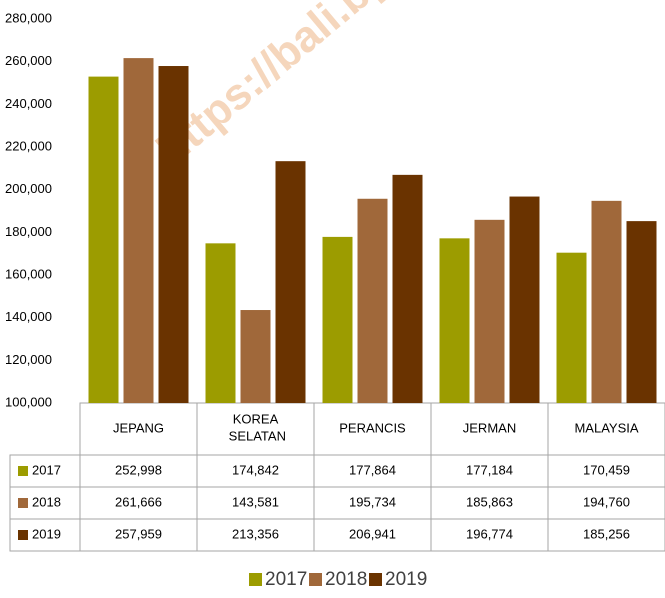 This screenshot has height=598, width=665. I want to click on legend-label: 2019, so click(406, 579).